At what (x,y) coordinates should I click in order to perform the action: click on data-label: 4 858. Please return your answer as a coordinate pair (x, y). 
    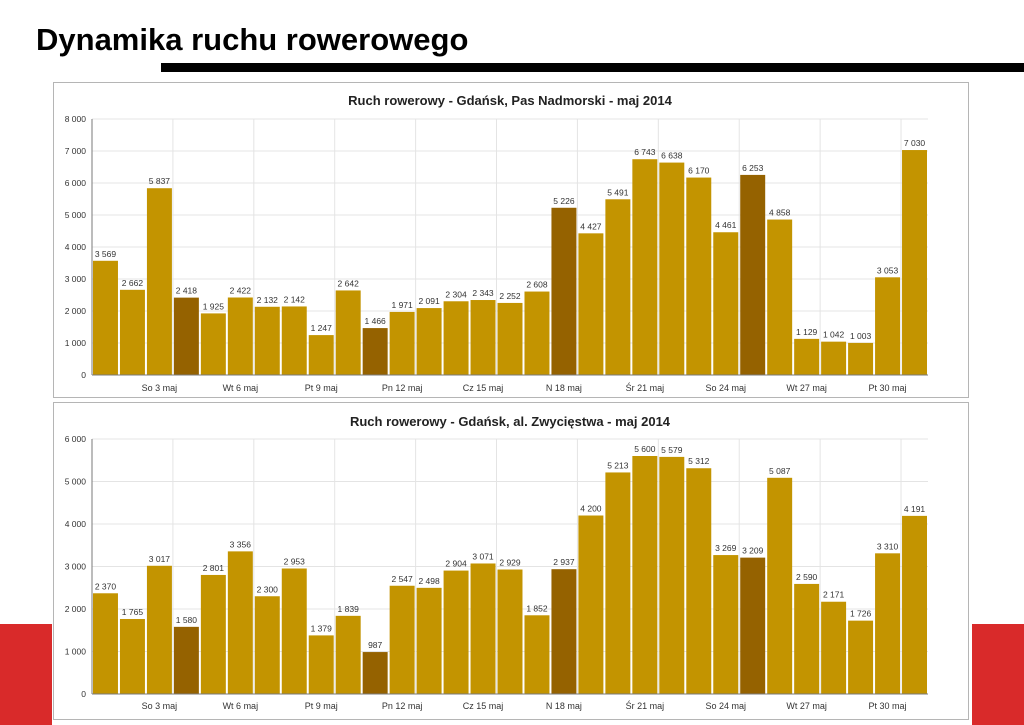
    Looking at the image, I should click on (780, 213).